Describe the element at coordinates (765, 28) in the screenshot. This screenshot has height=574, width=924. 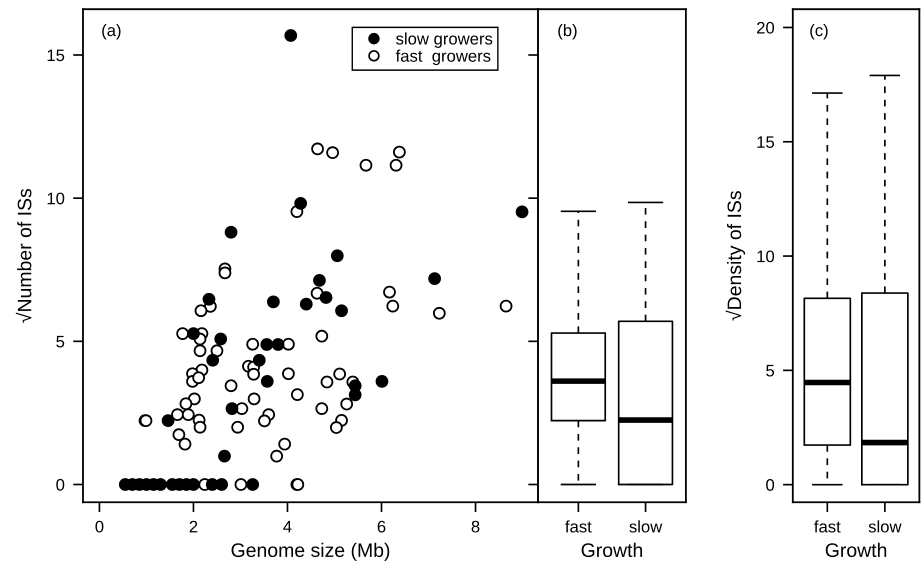
I see `y-tick-label: 20` at that location.